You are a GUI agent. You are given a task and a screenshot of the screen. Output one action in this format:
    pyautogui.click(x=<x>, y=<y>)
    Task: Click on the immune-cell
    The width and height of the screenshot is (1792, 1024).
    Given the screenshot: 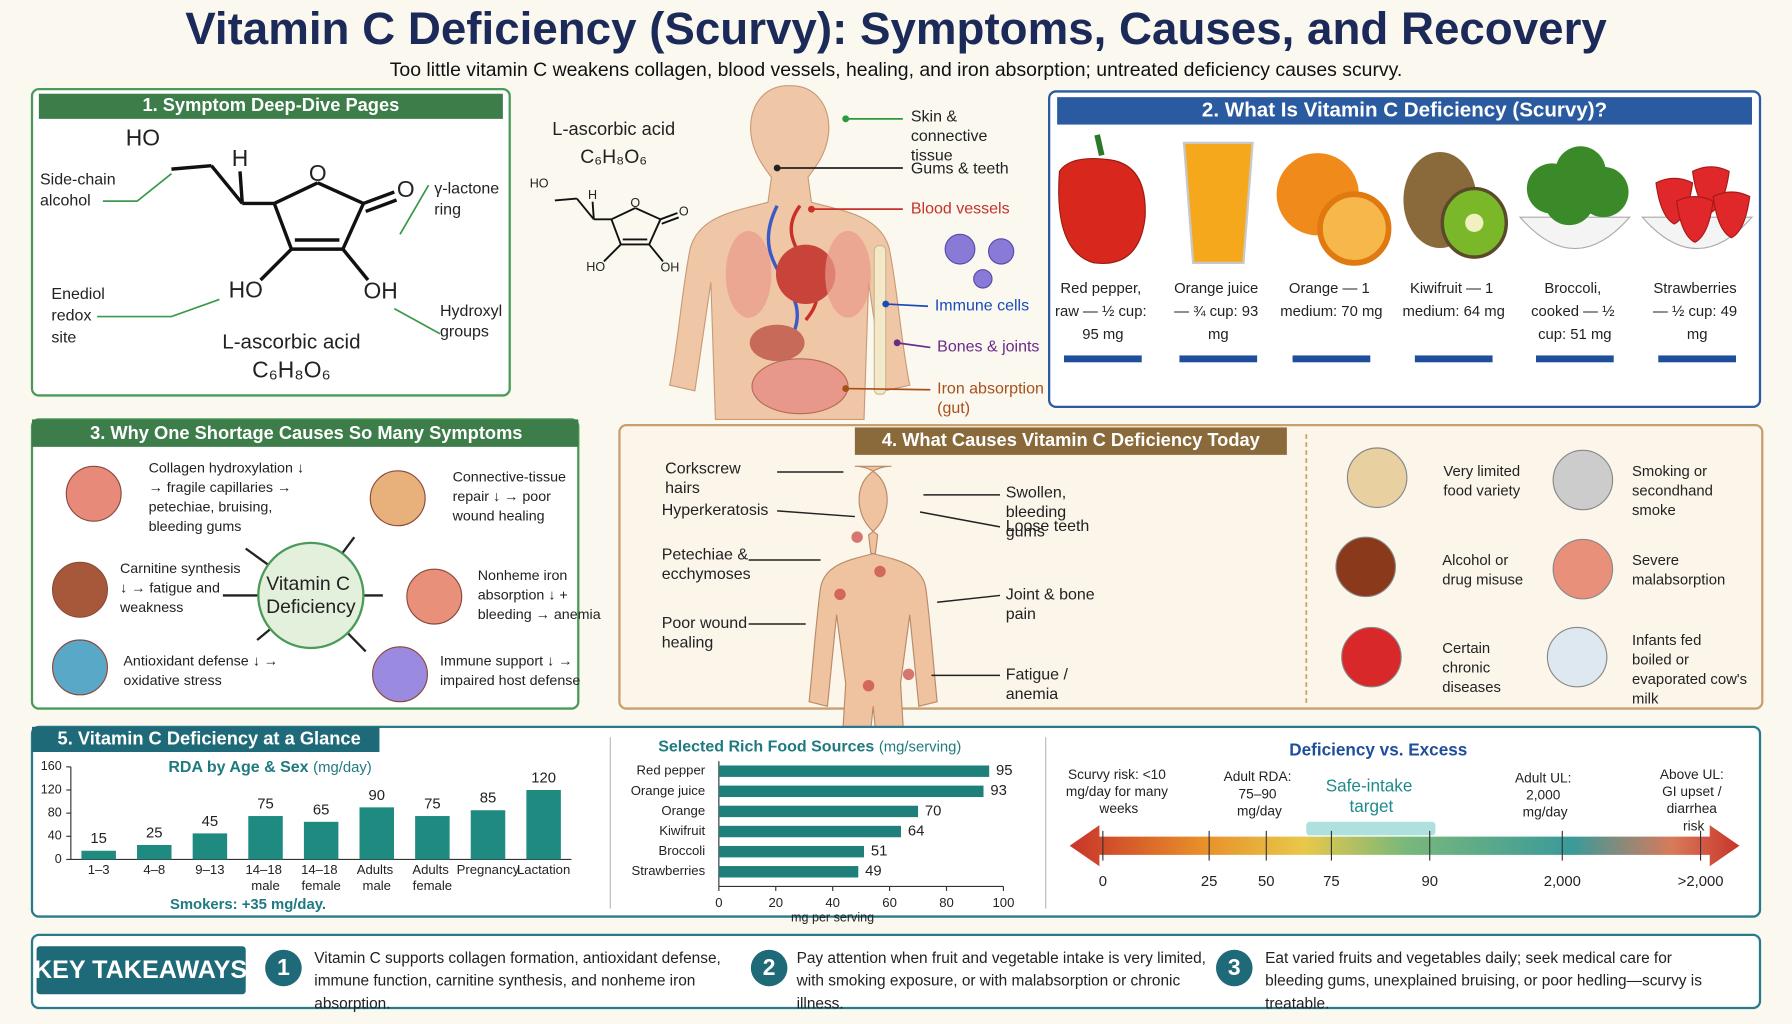 What is the action you would take?
    pyautogui.click(x=960, y=249)
    